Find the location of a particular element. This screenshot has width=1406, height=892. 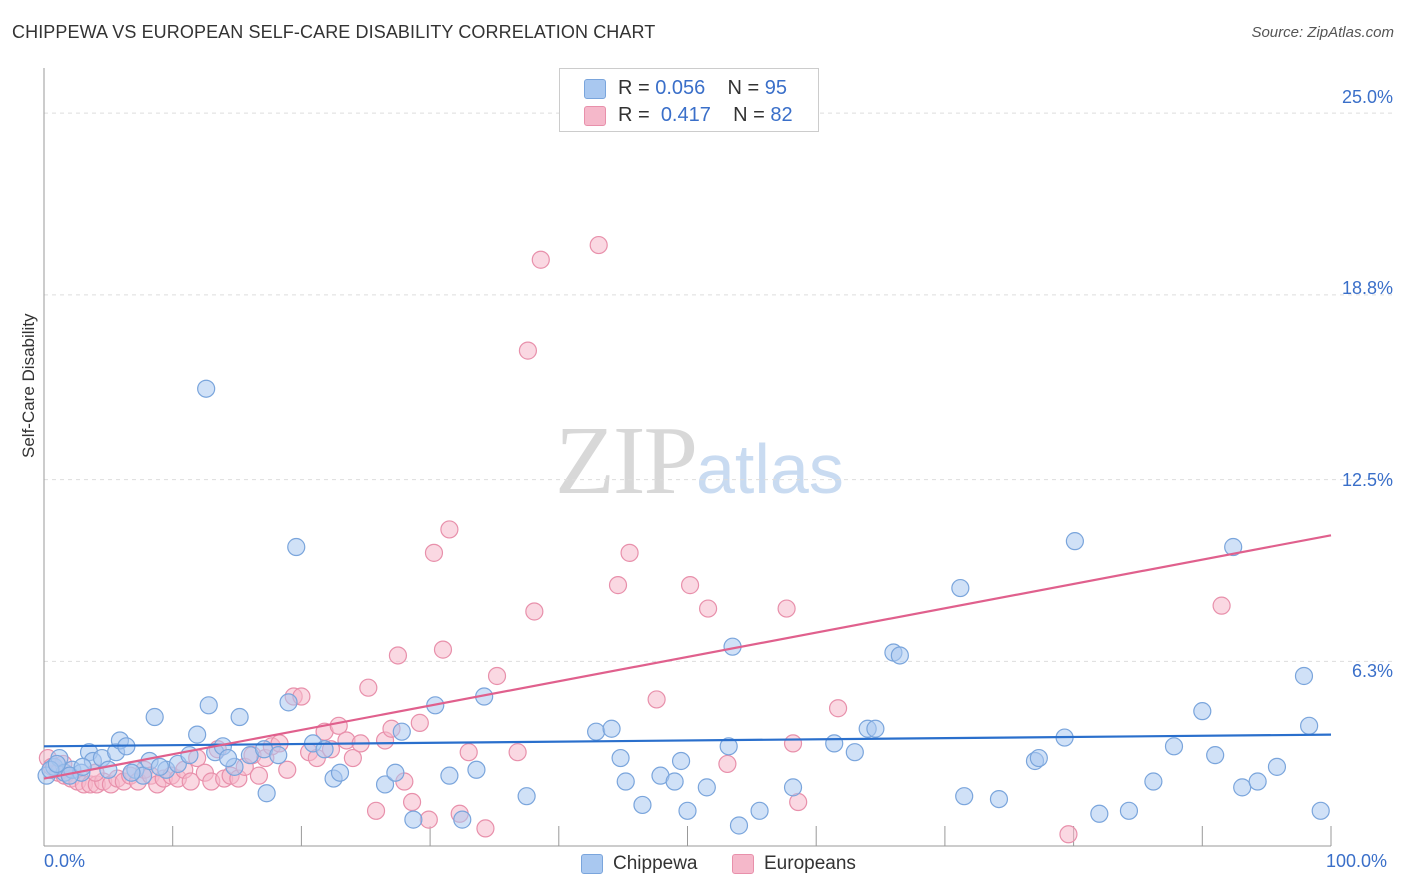

y-axis-label: Self-Care Disability is located at coordinates (28, 385).